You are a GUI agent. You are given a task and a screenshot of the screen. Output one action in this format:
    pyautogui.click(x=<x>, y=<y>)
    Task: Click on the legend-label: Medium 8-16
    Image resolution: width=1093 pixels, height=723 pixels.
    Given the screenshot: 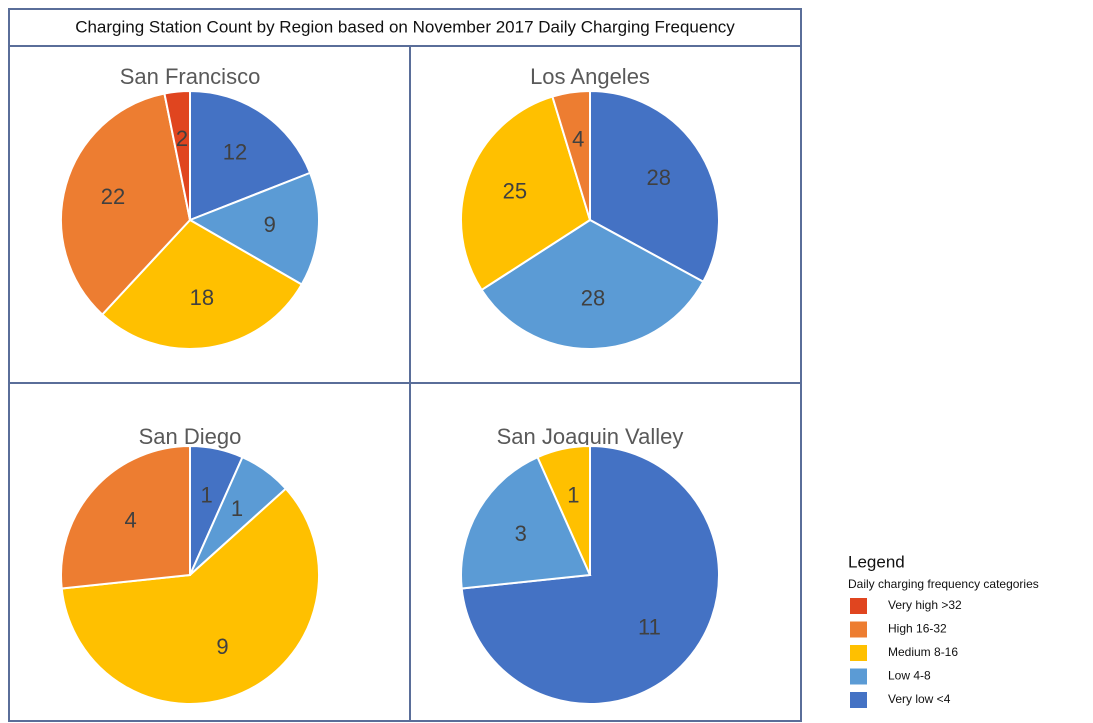 What is the action you would take?
    pyautogui.click(x=923, y=652)
    